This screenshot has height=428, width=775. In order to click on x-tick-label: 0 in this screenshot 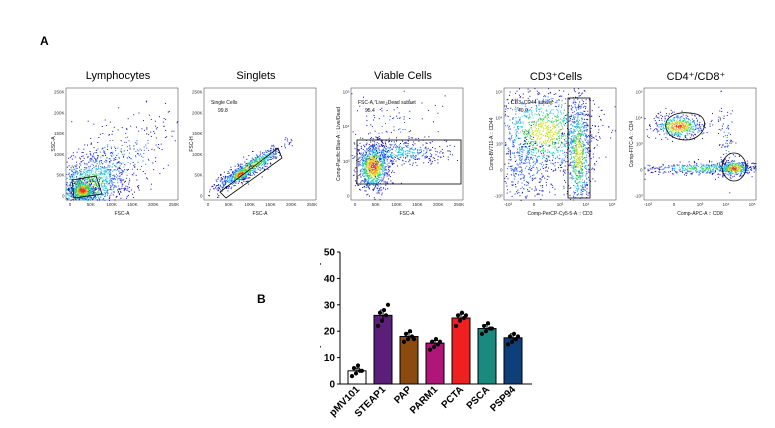, I will do `click(208, 204)`.